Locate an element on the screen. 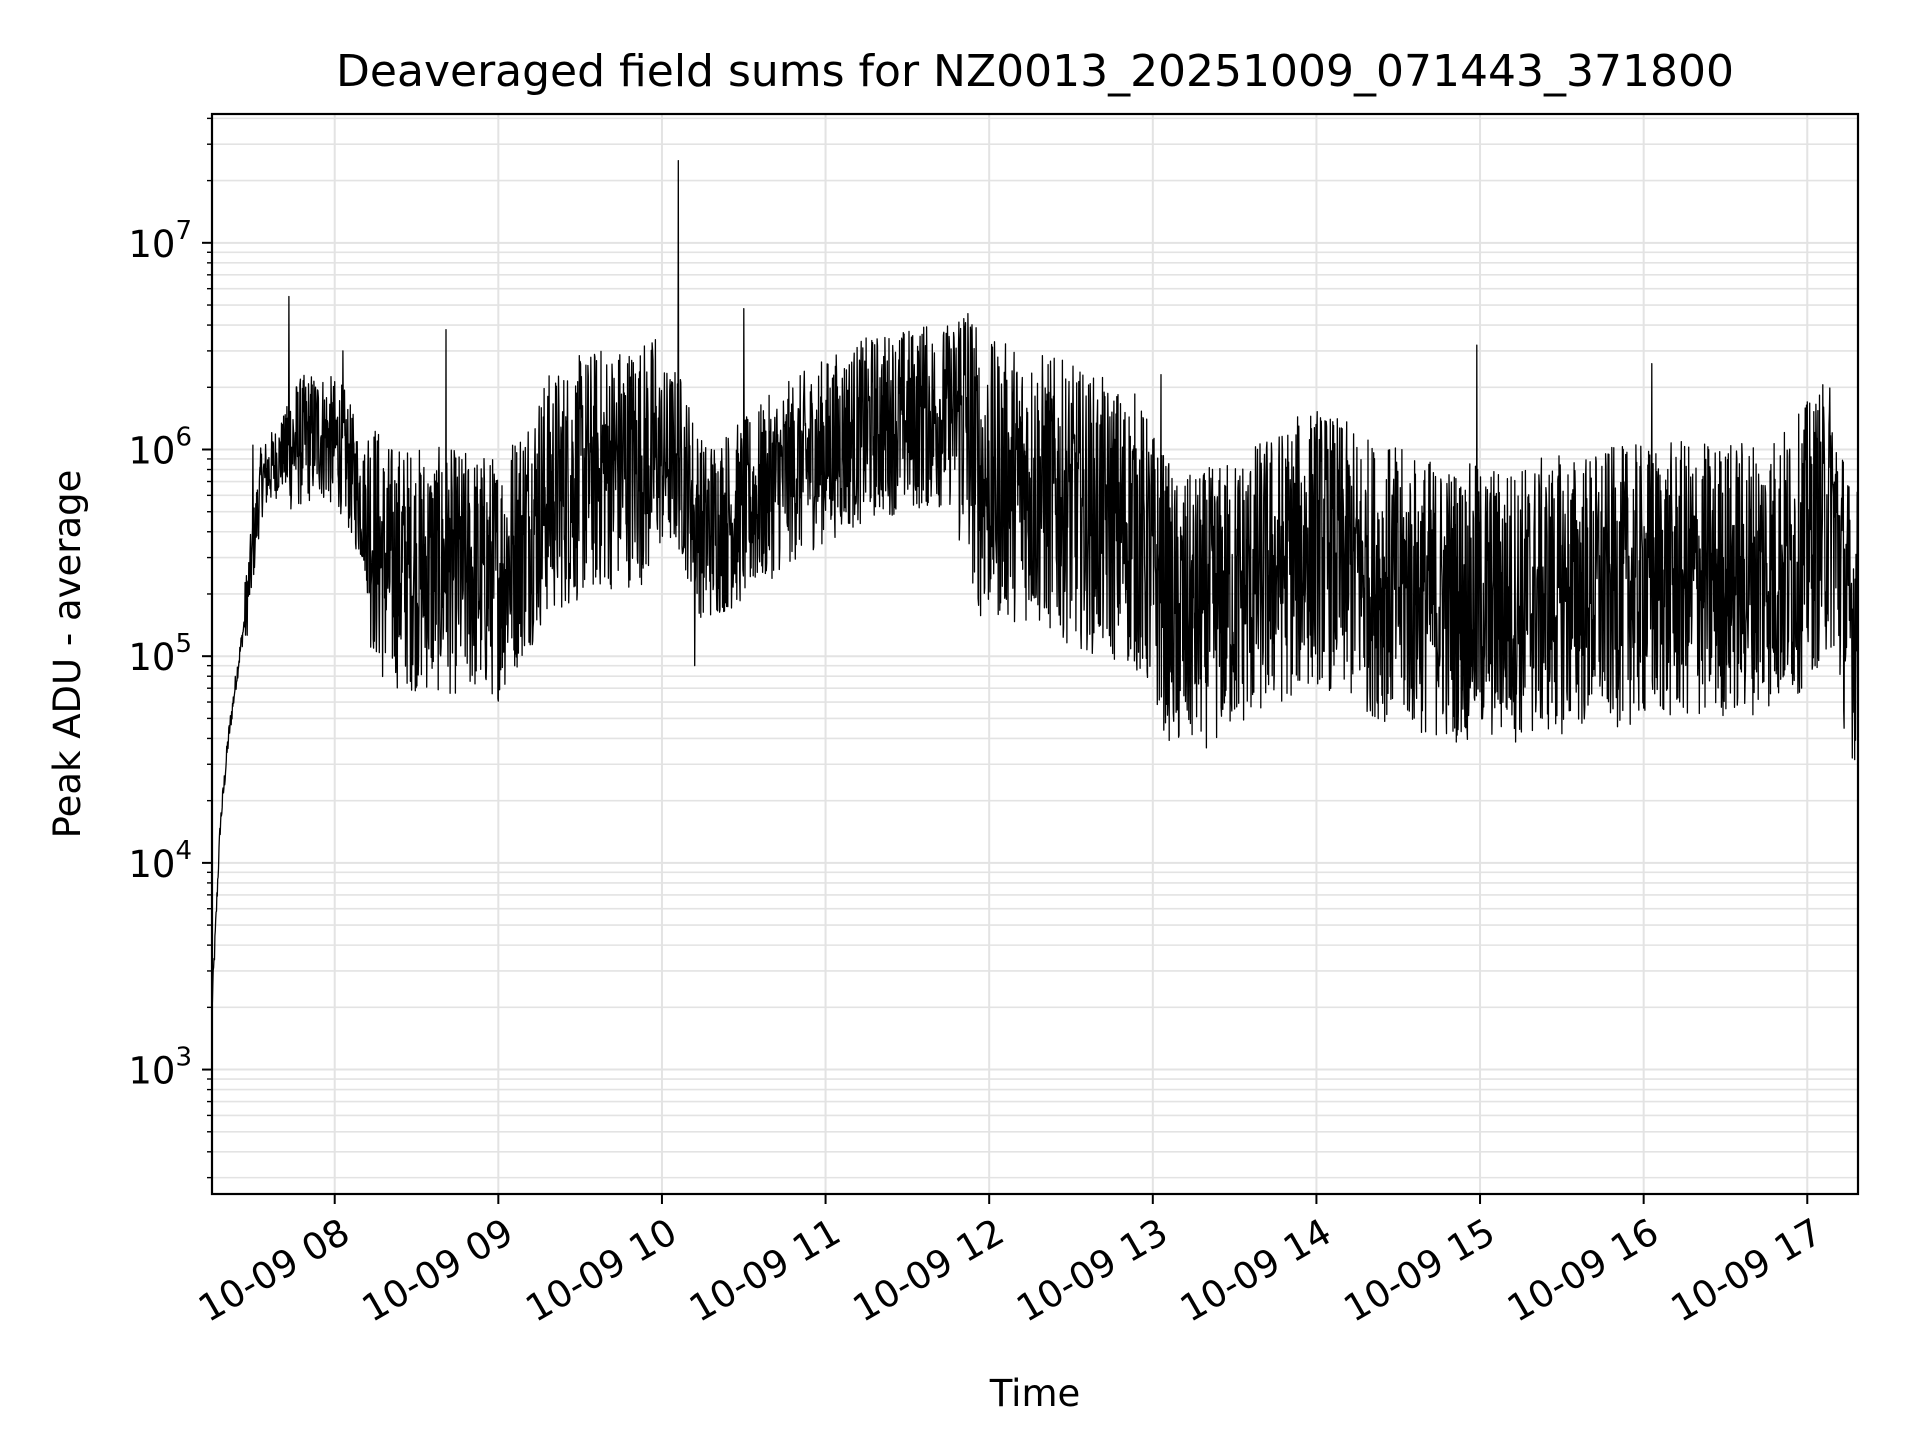 This screenshot has width=1920, height=1440. y-tick-label: 10⁴ is located at coordinates (160, 861).